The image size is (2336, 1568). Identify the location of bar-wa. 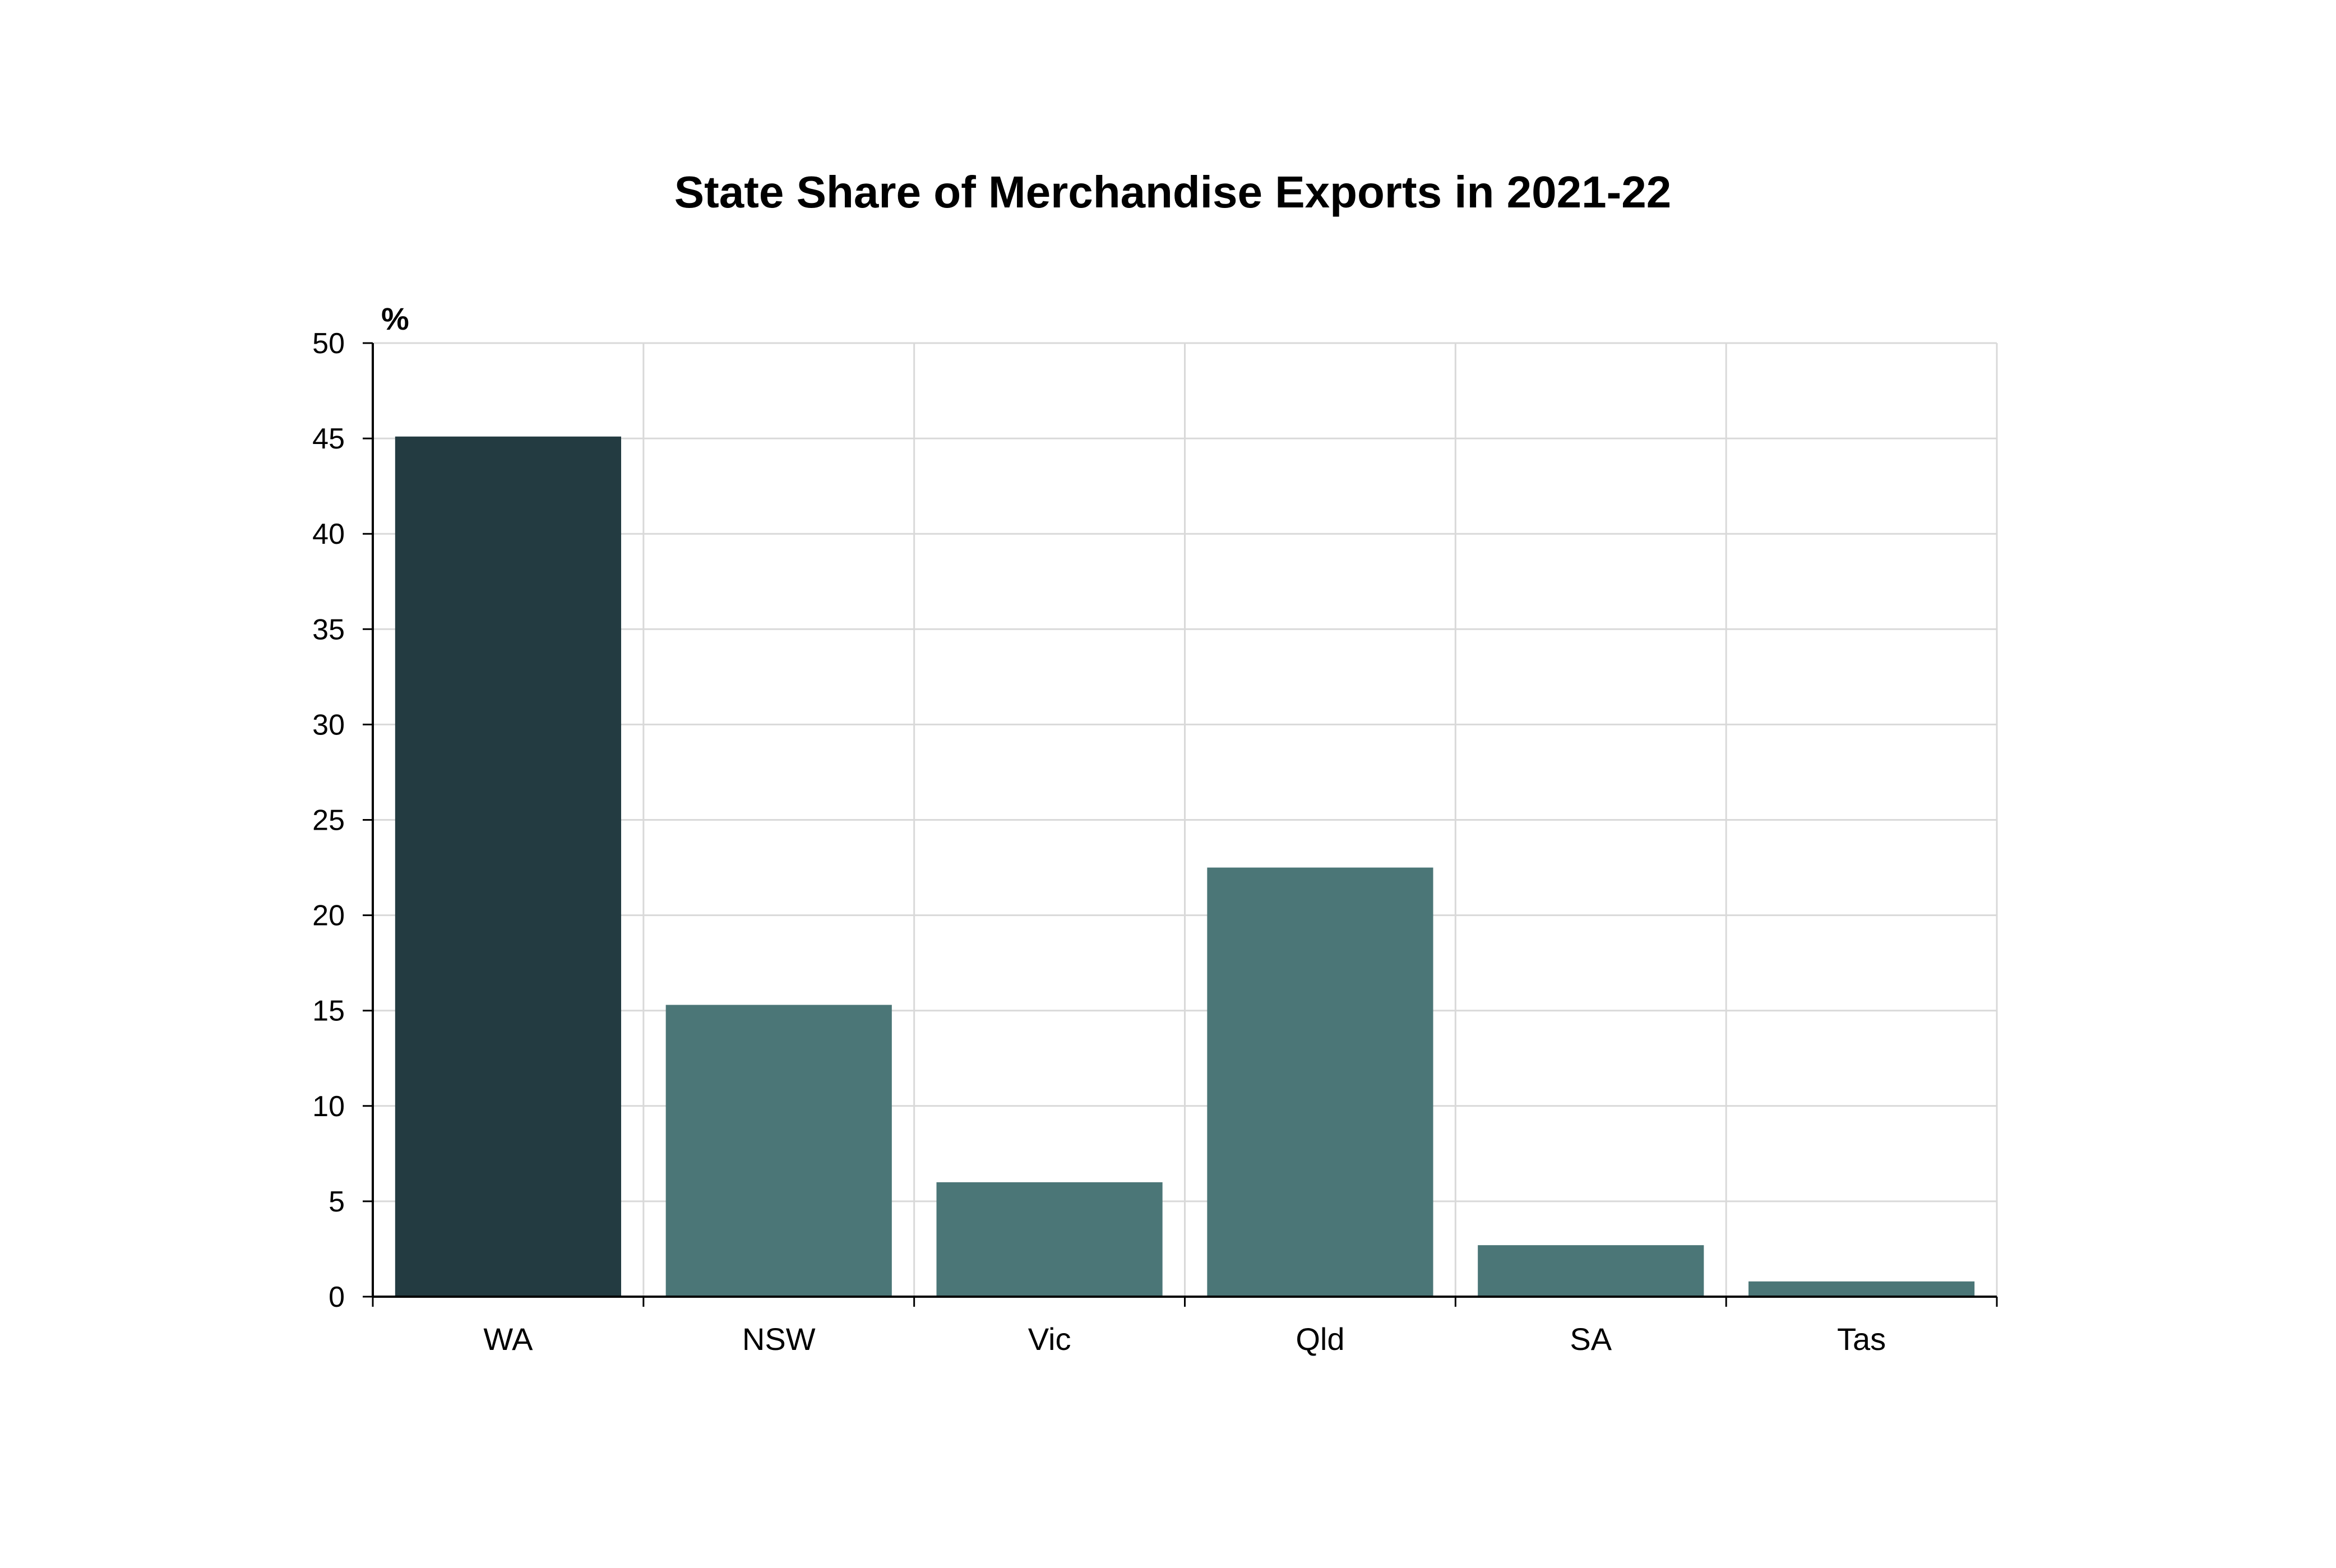
(508, 867).